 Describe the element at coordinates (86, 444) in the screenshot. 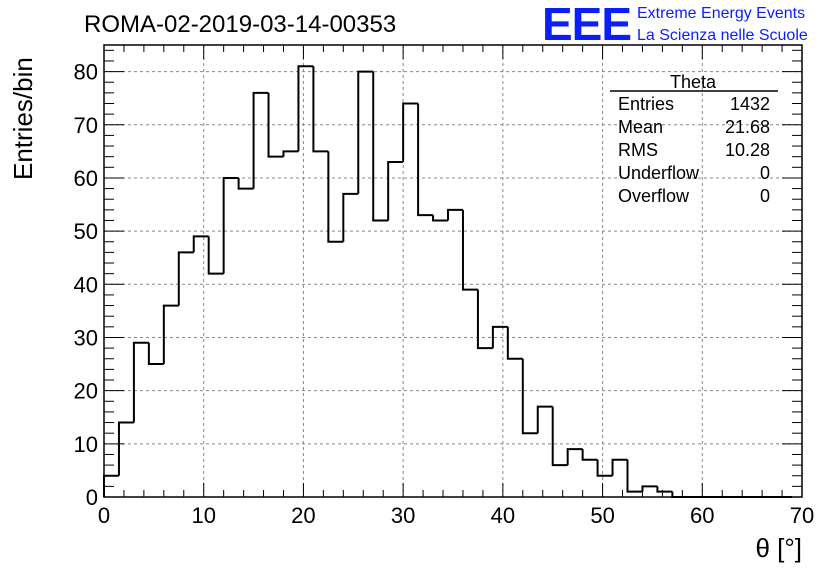

I see `y-tick-label: 10` at that location.